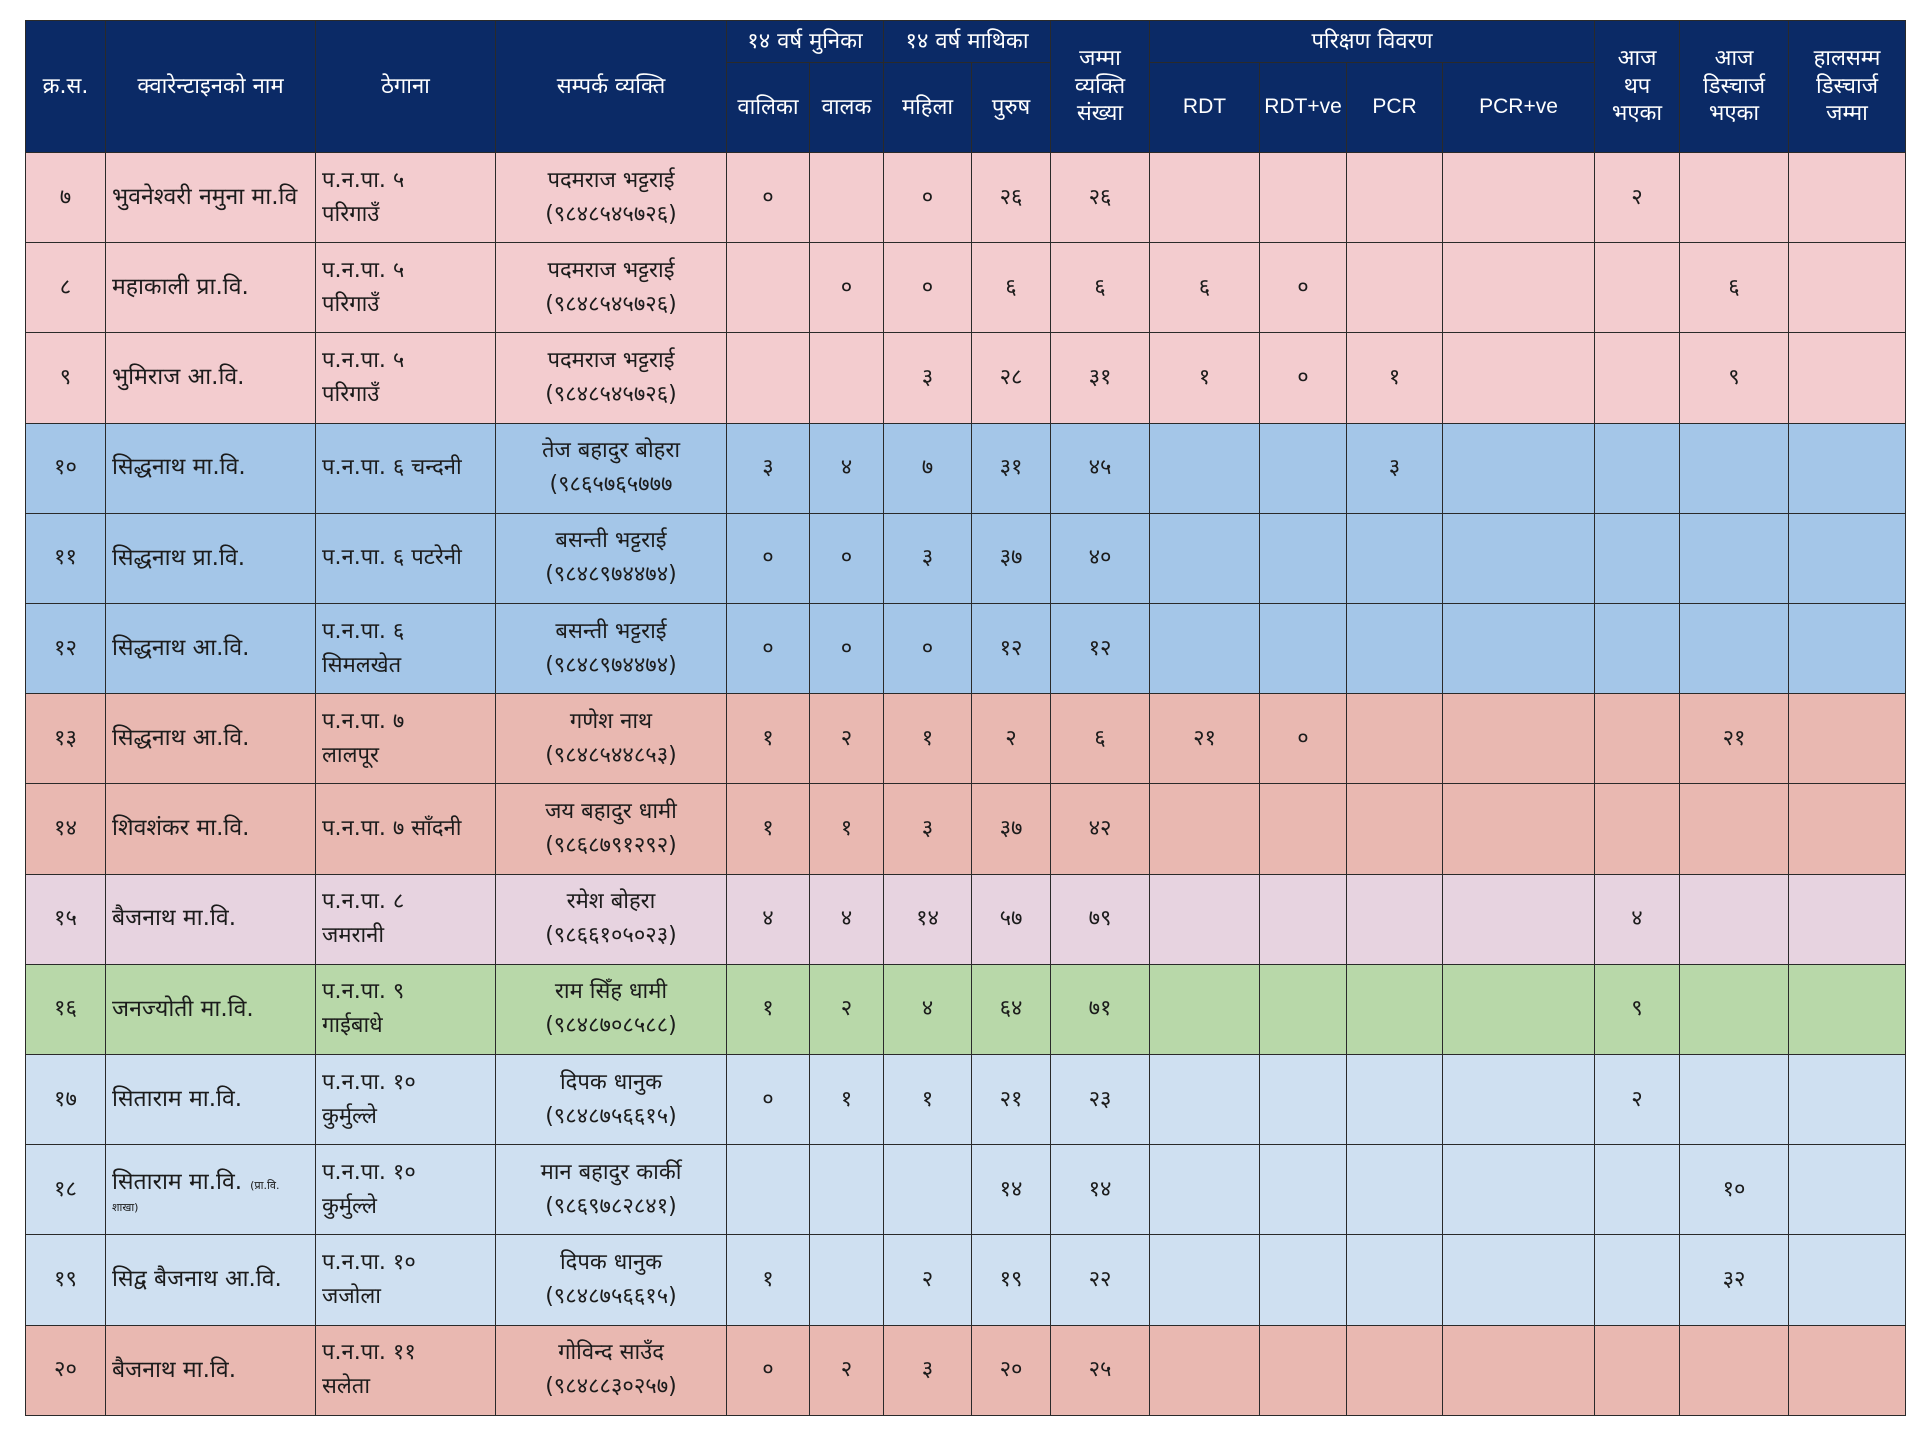  I want to click on women-cell: ४, so click(928, 1009).